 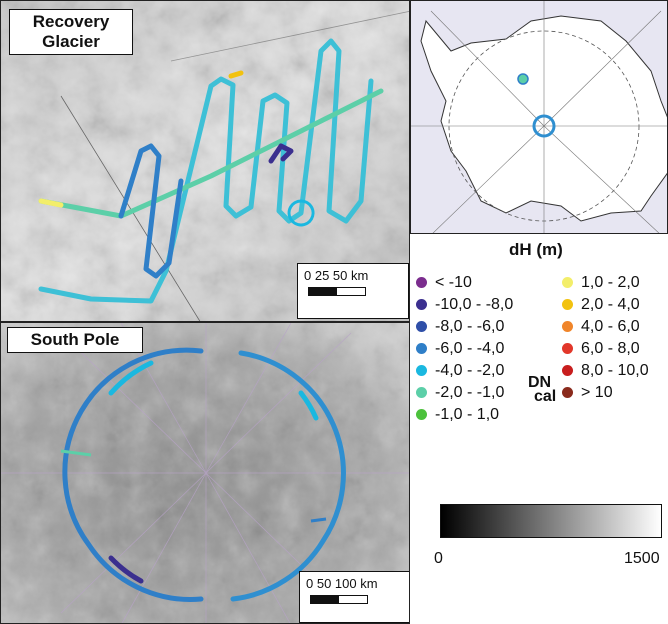 I want to click on legend-item: -10,0 - -8,0, so click(x=464, y=305).